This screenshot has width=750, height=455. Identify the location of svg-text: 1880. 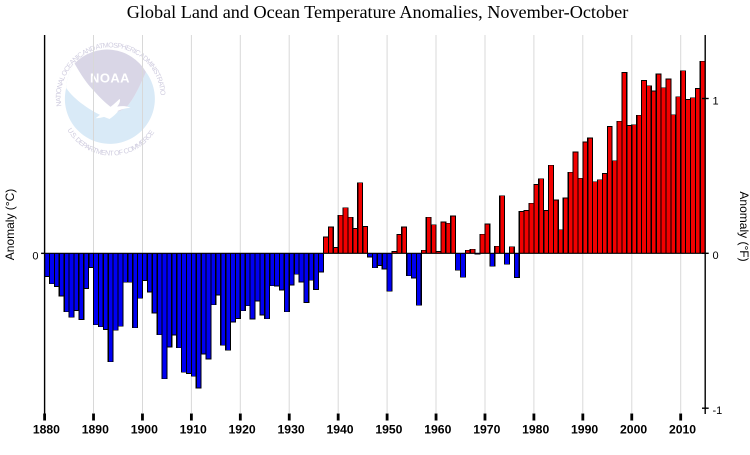
(46, 430).